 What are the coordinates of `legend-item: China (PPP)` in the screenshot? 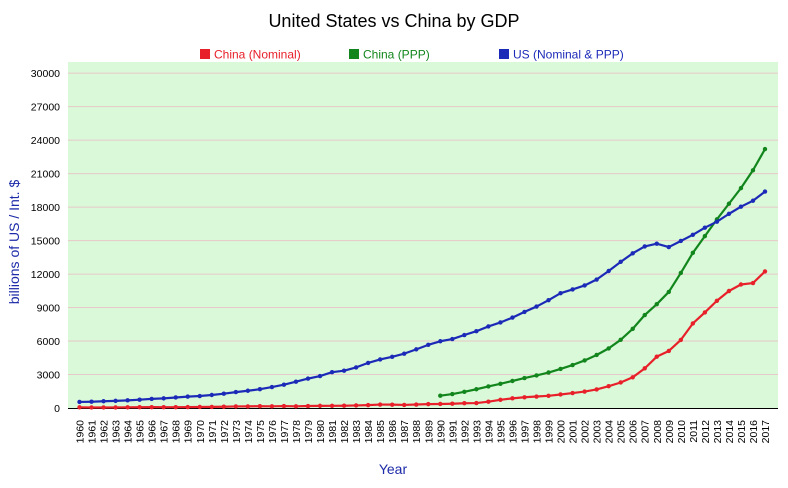 It's located at (389, 55).